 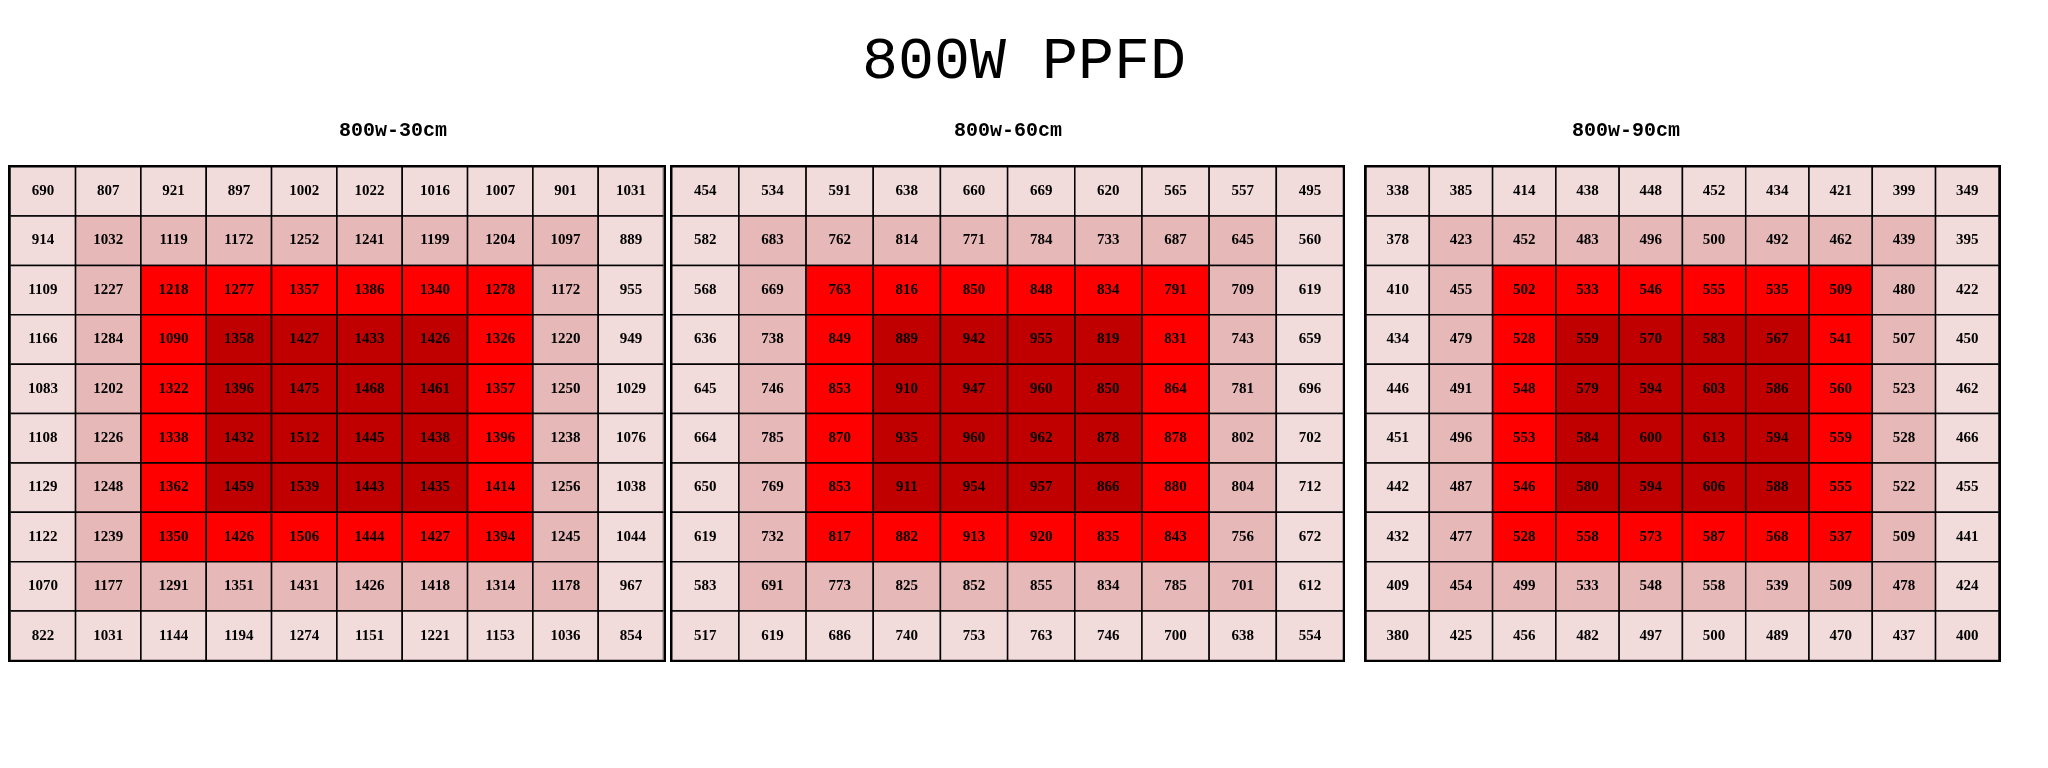 What do you see at coordinates (1714, 535) in the screenshot?
I see `data-label: 587` at bounding box center [1714, 535].